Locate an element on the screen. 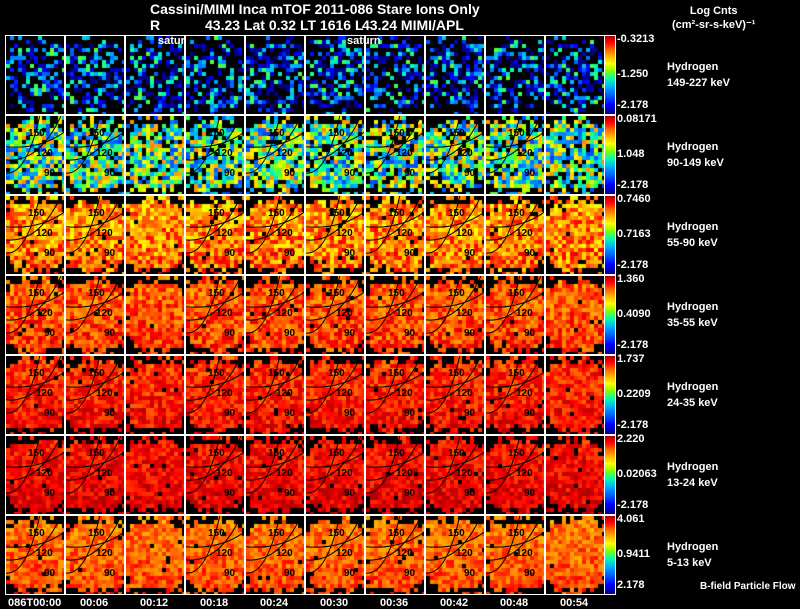 The image size is (800, 609). subtitle-source: 43.24 MIMI/APL is located at coordinates (413, 25).